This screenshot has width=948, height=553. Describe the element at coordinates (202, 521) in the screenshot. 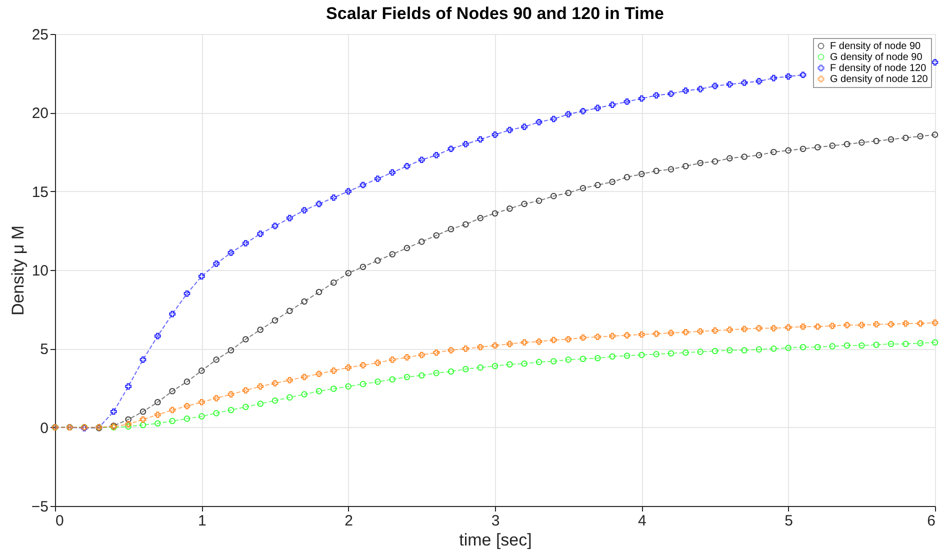

I see `x-tick-label: 1` at that location.